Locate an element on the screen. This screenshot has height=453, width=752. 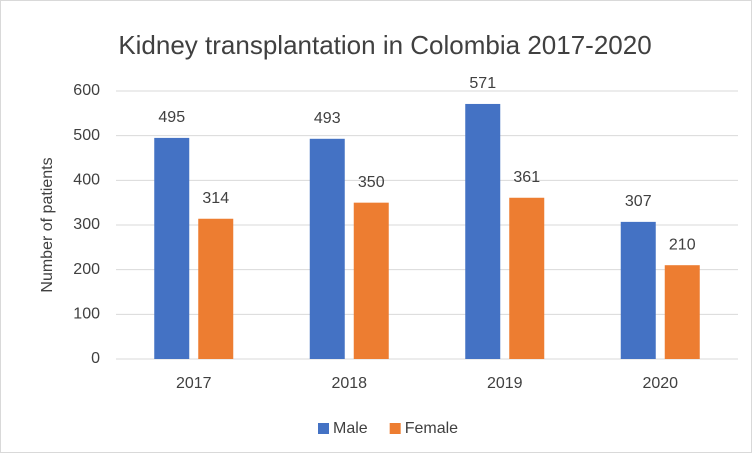
legend-label: Male is located at coordinates (350, 428).